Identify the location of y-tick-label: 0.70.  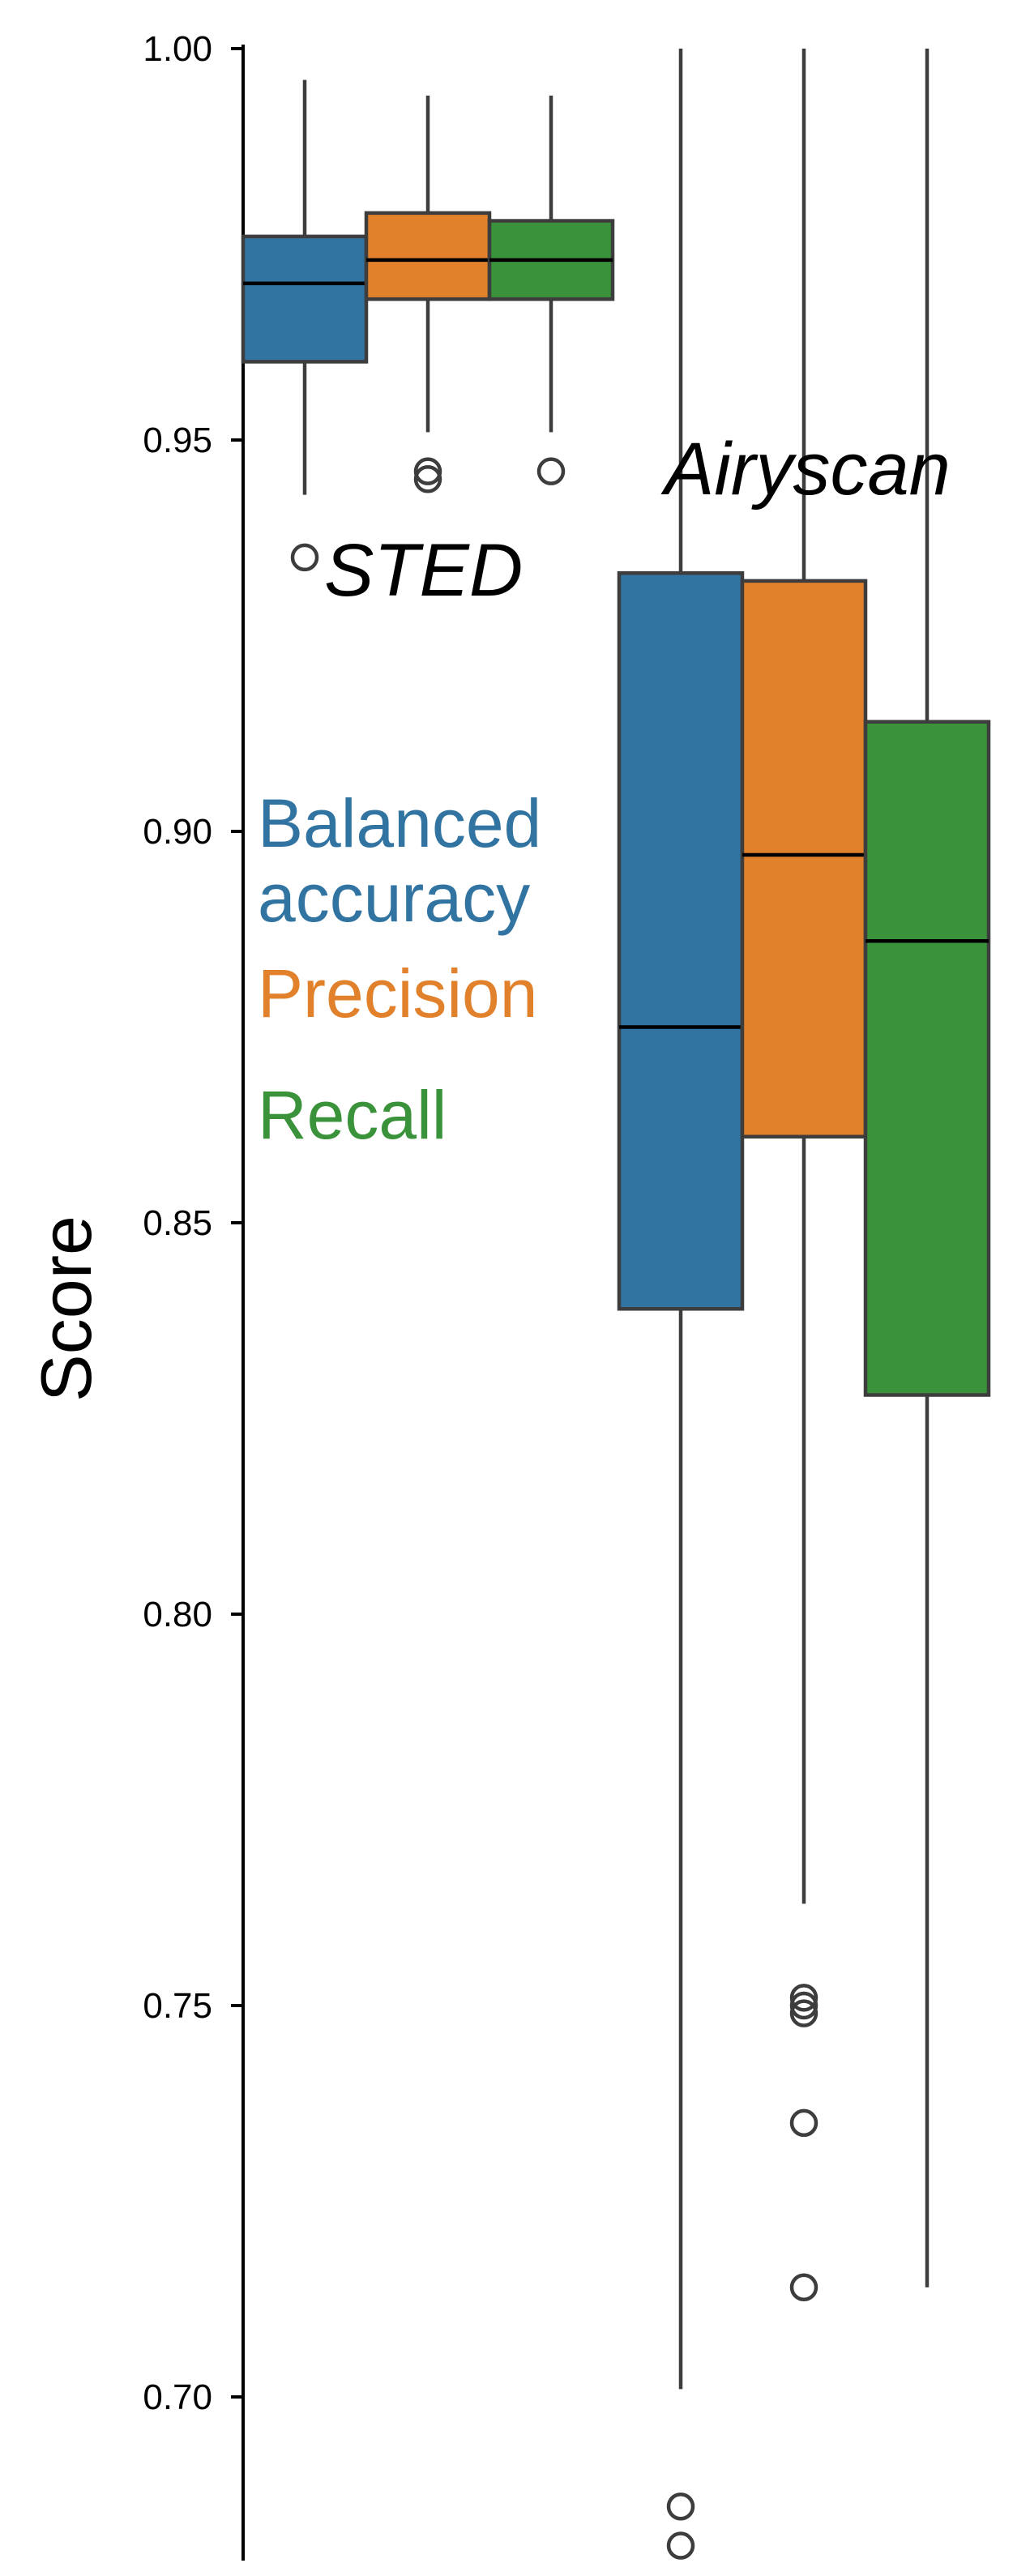
(177, 2397).